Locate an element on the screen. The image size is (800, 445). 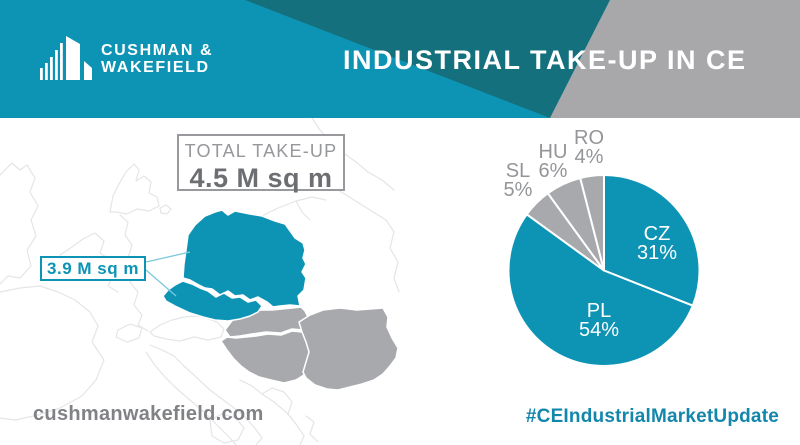
pie-slice-pl is located at coordinates (600, 290).